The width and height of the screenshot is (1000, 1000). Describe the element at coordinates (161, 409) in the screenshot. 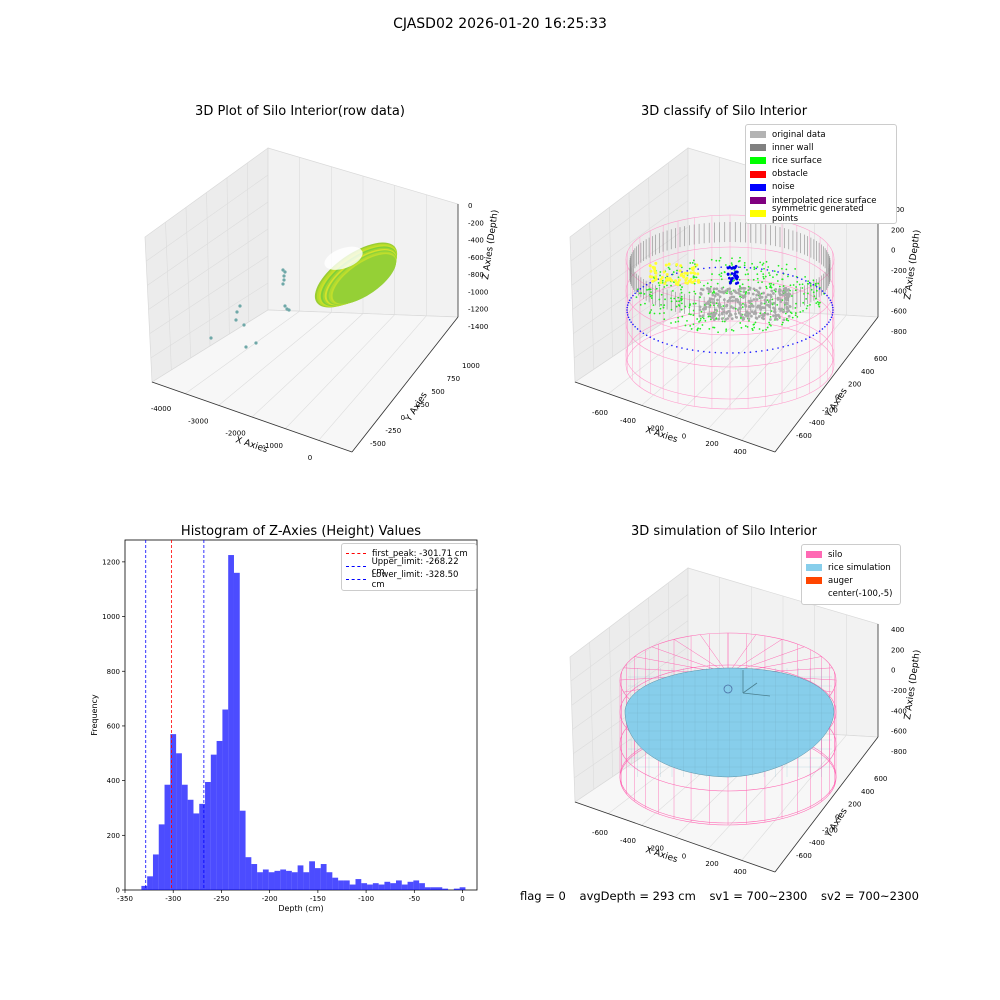

I see `raw-x-tick: -4000` at that location.